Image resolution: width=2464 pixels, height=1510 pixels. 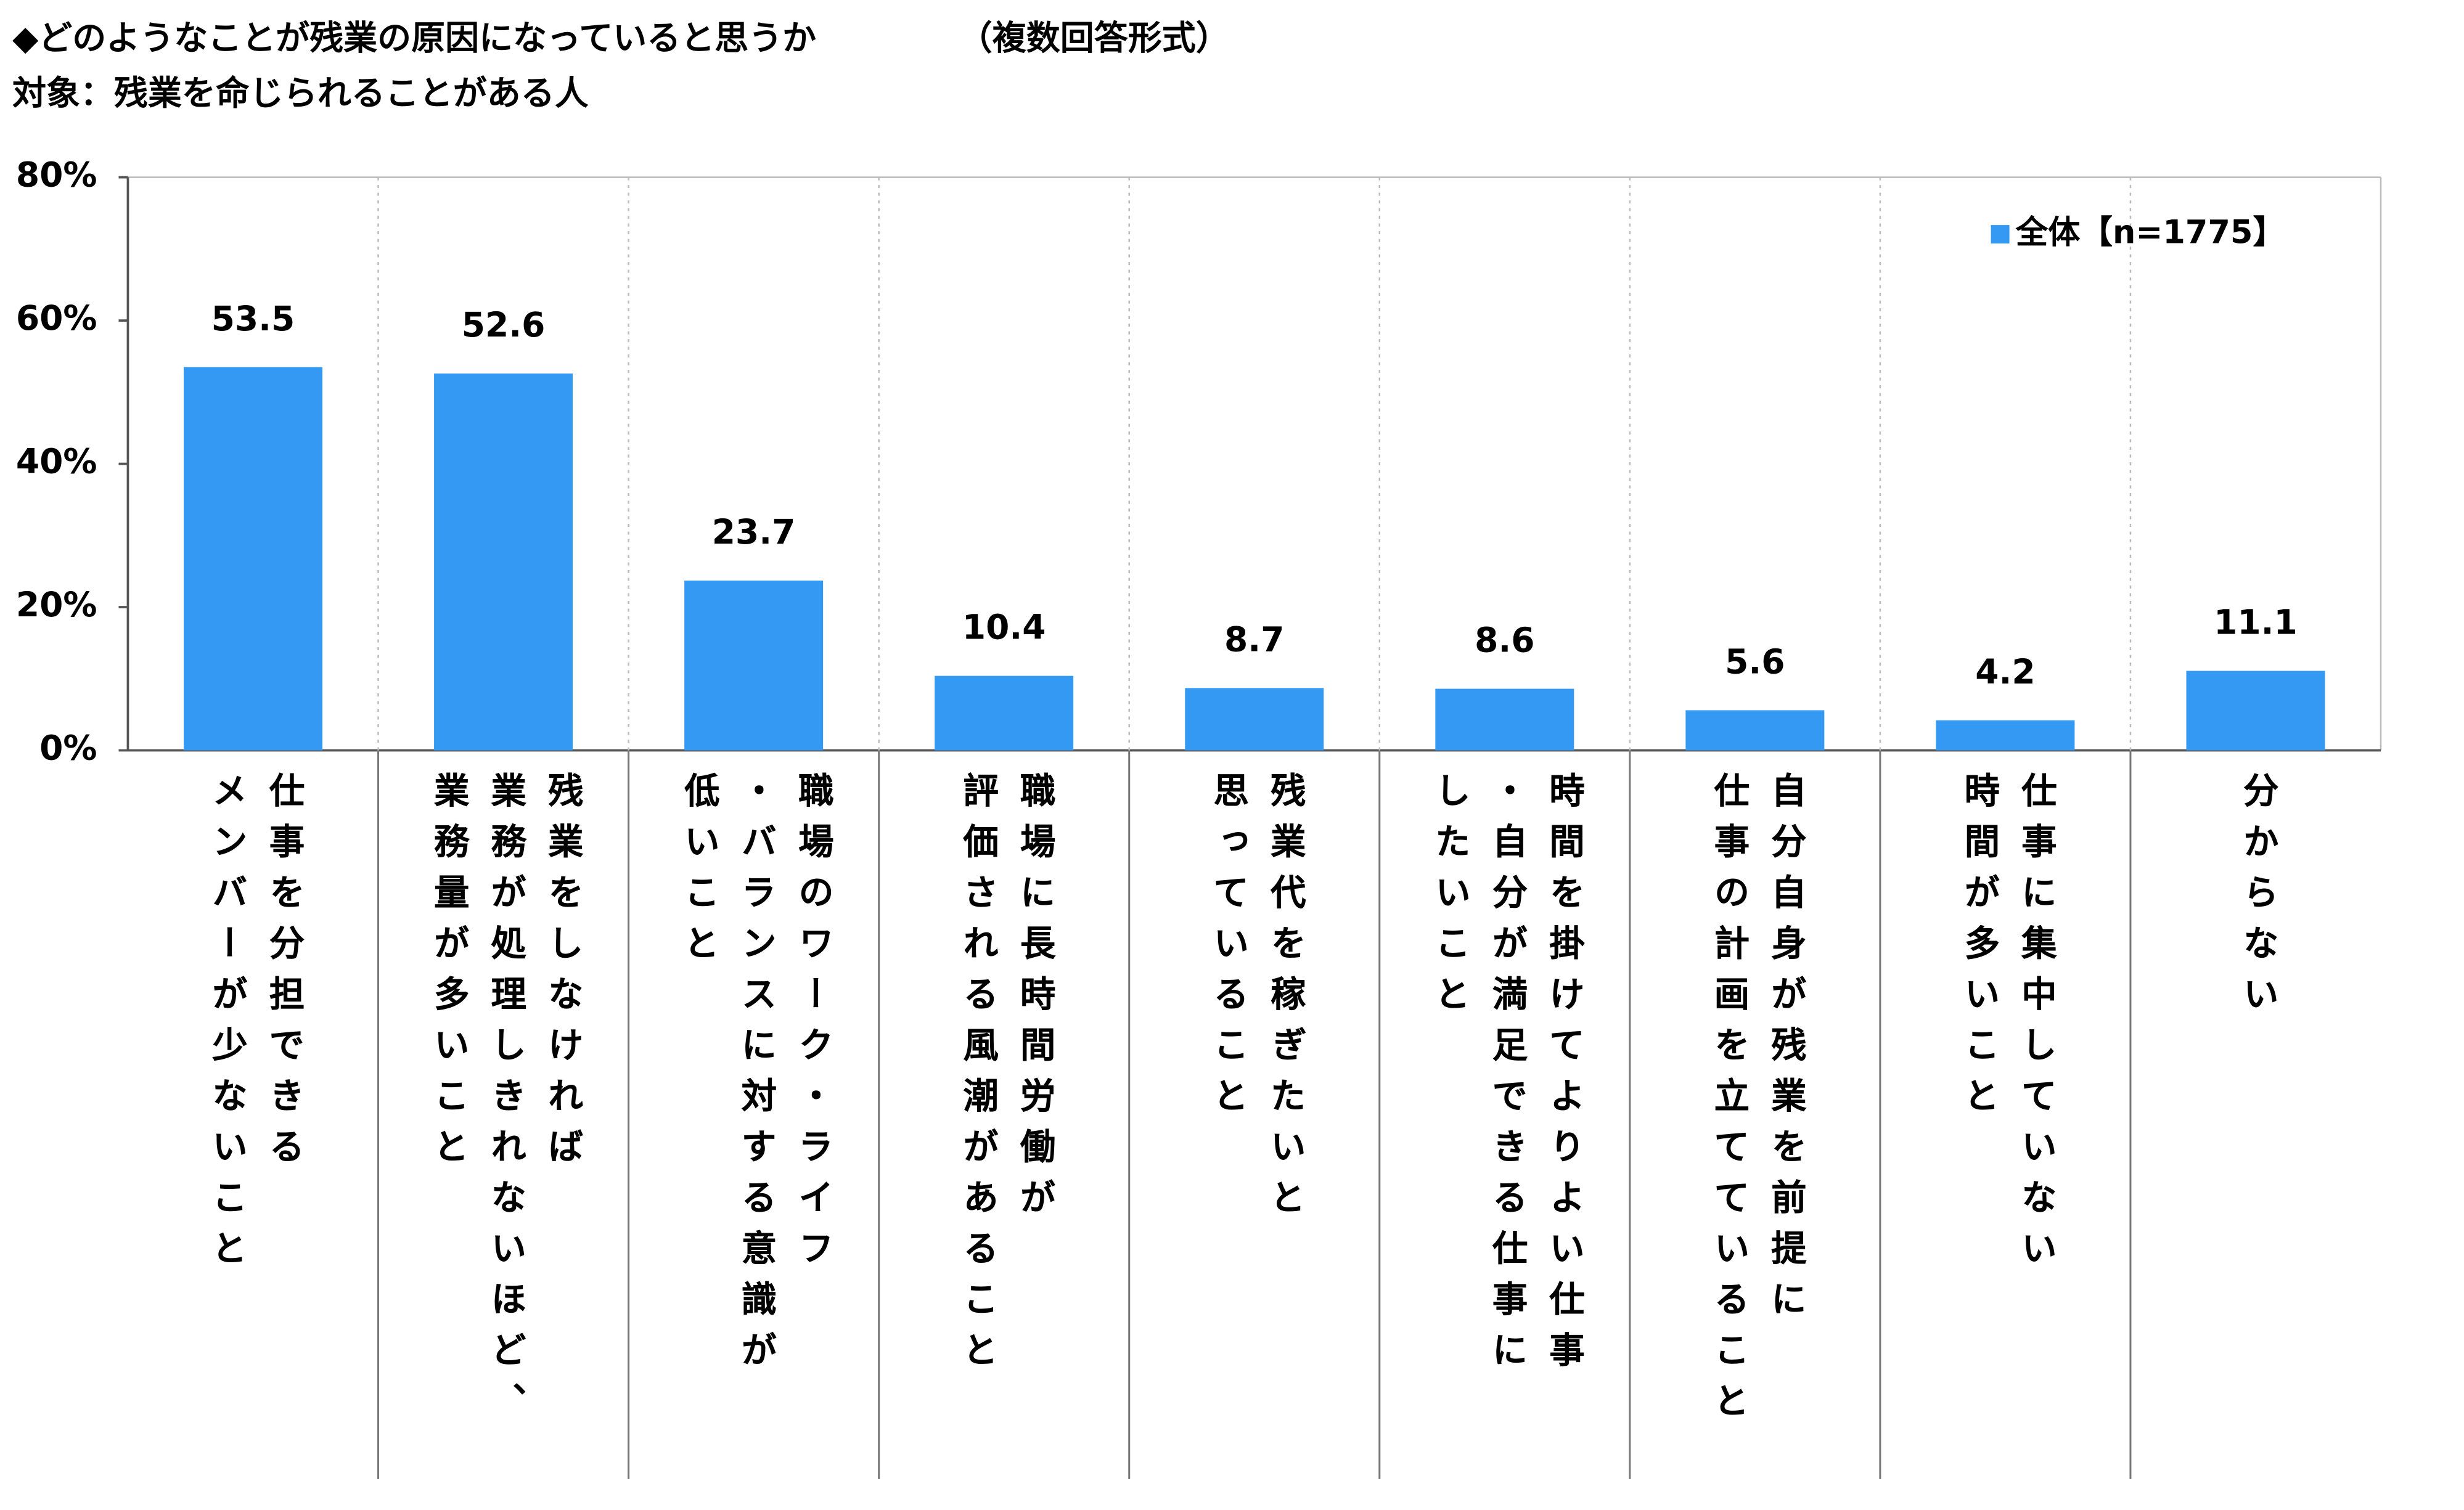 I want to click on x-tick-label: 時間を掛けてよりよい仕事 ・自分が満足できる仕事に したいこと, so click(x=1505, y=1077).